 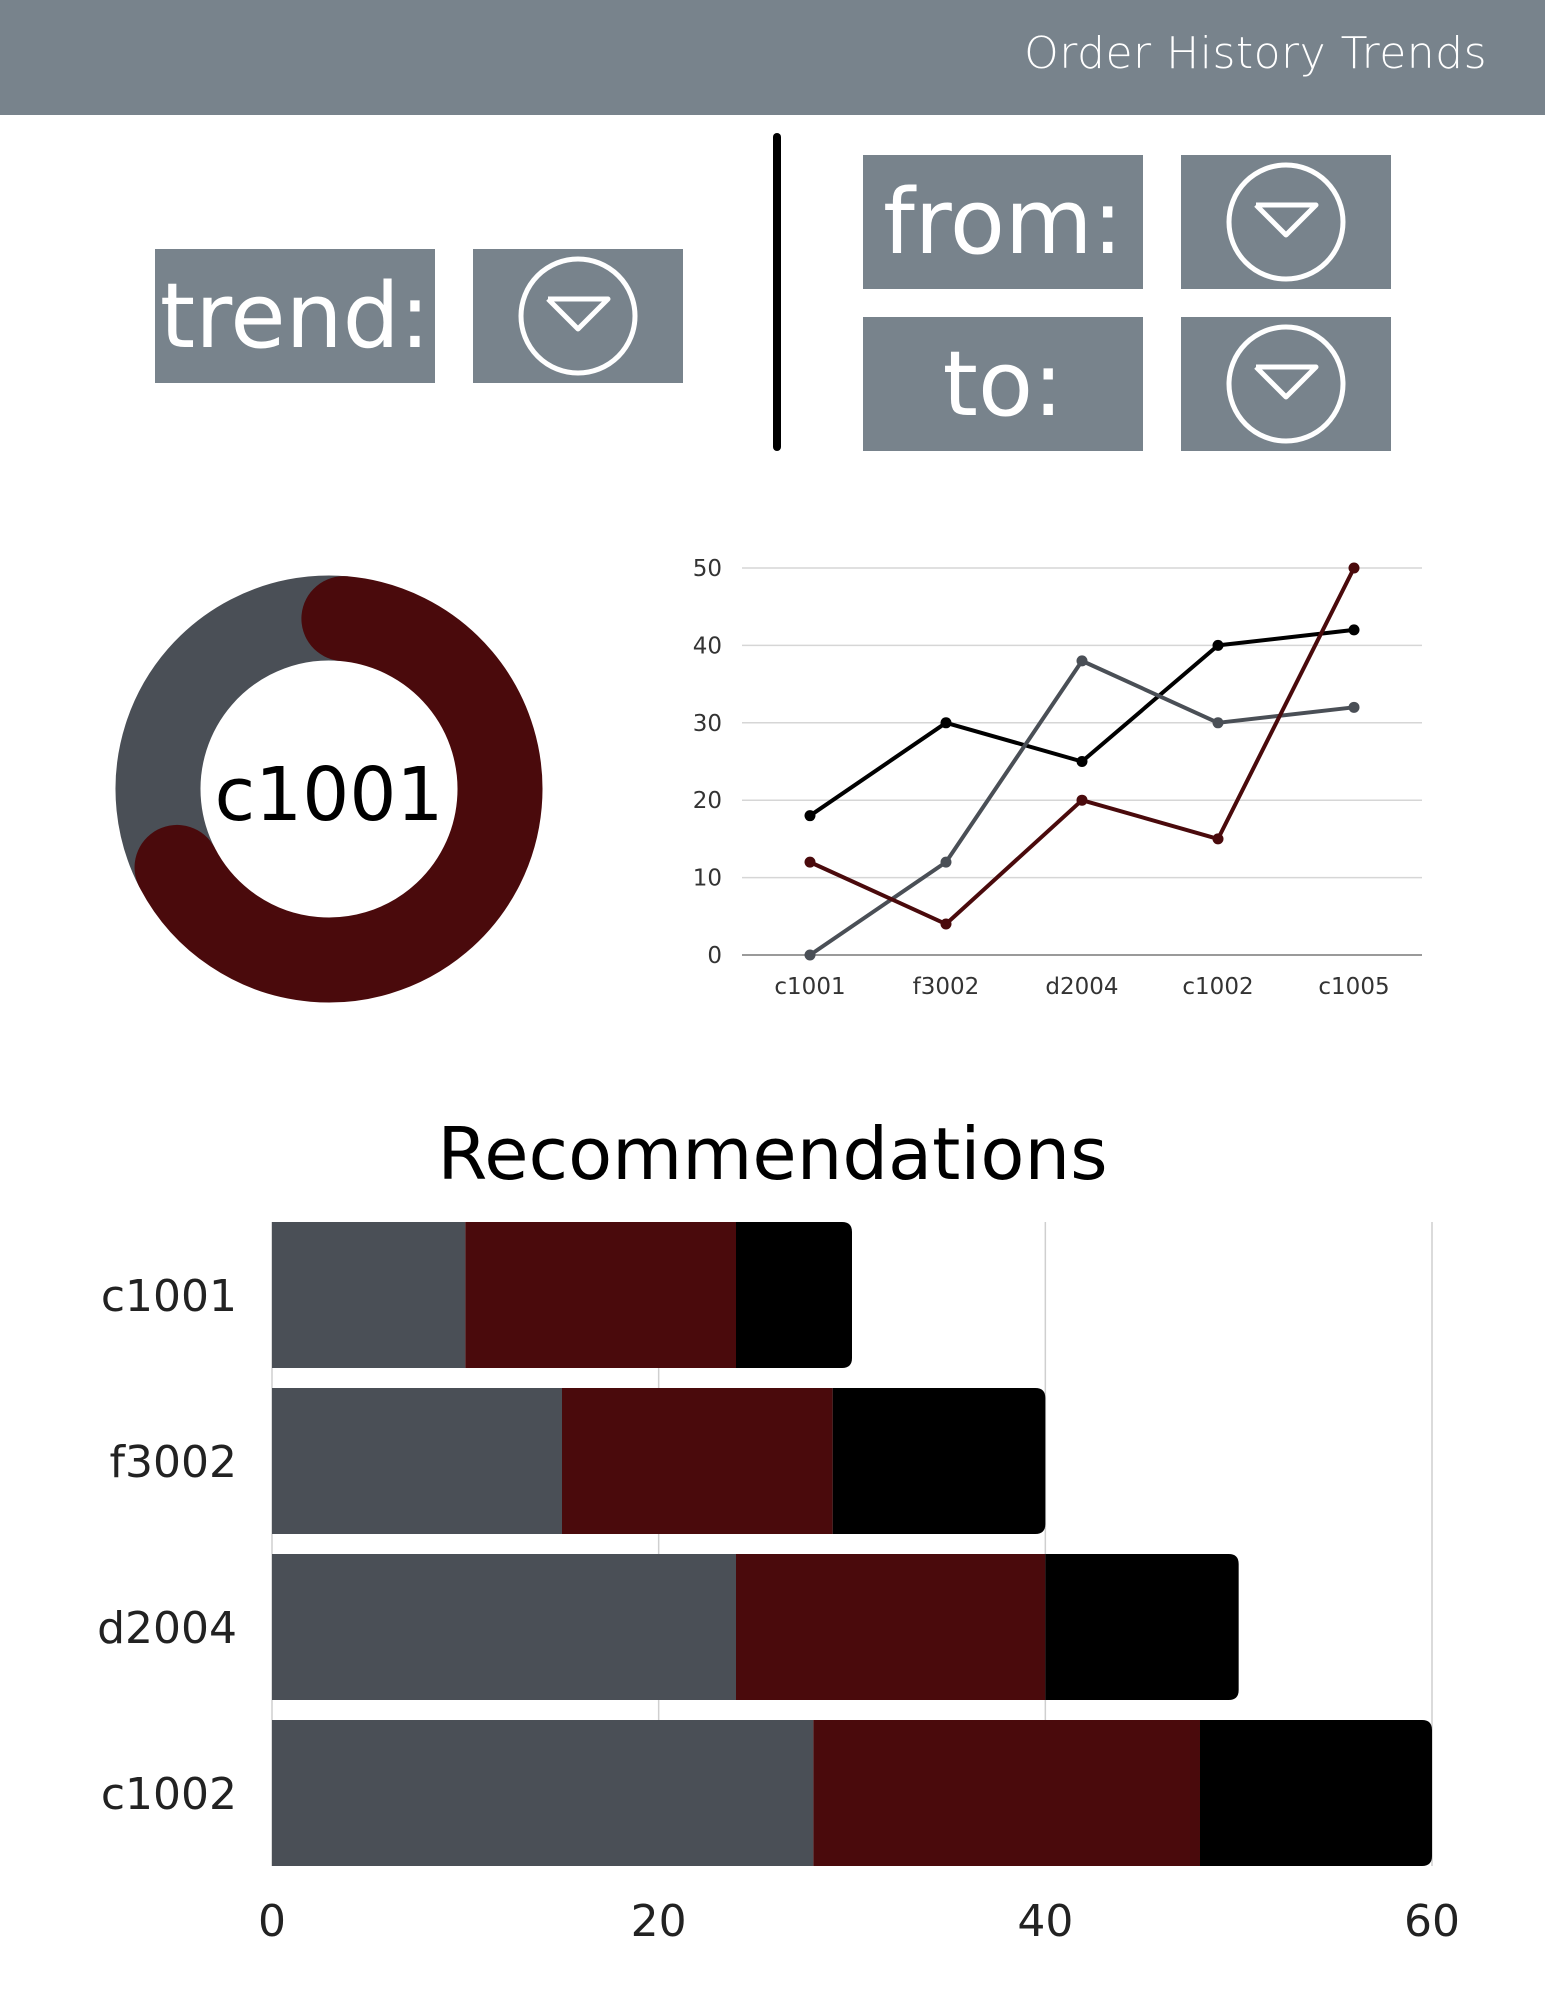 I want to click on line-series-red, so click(x=1082, y=747).